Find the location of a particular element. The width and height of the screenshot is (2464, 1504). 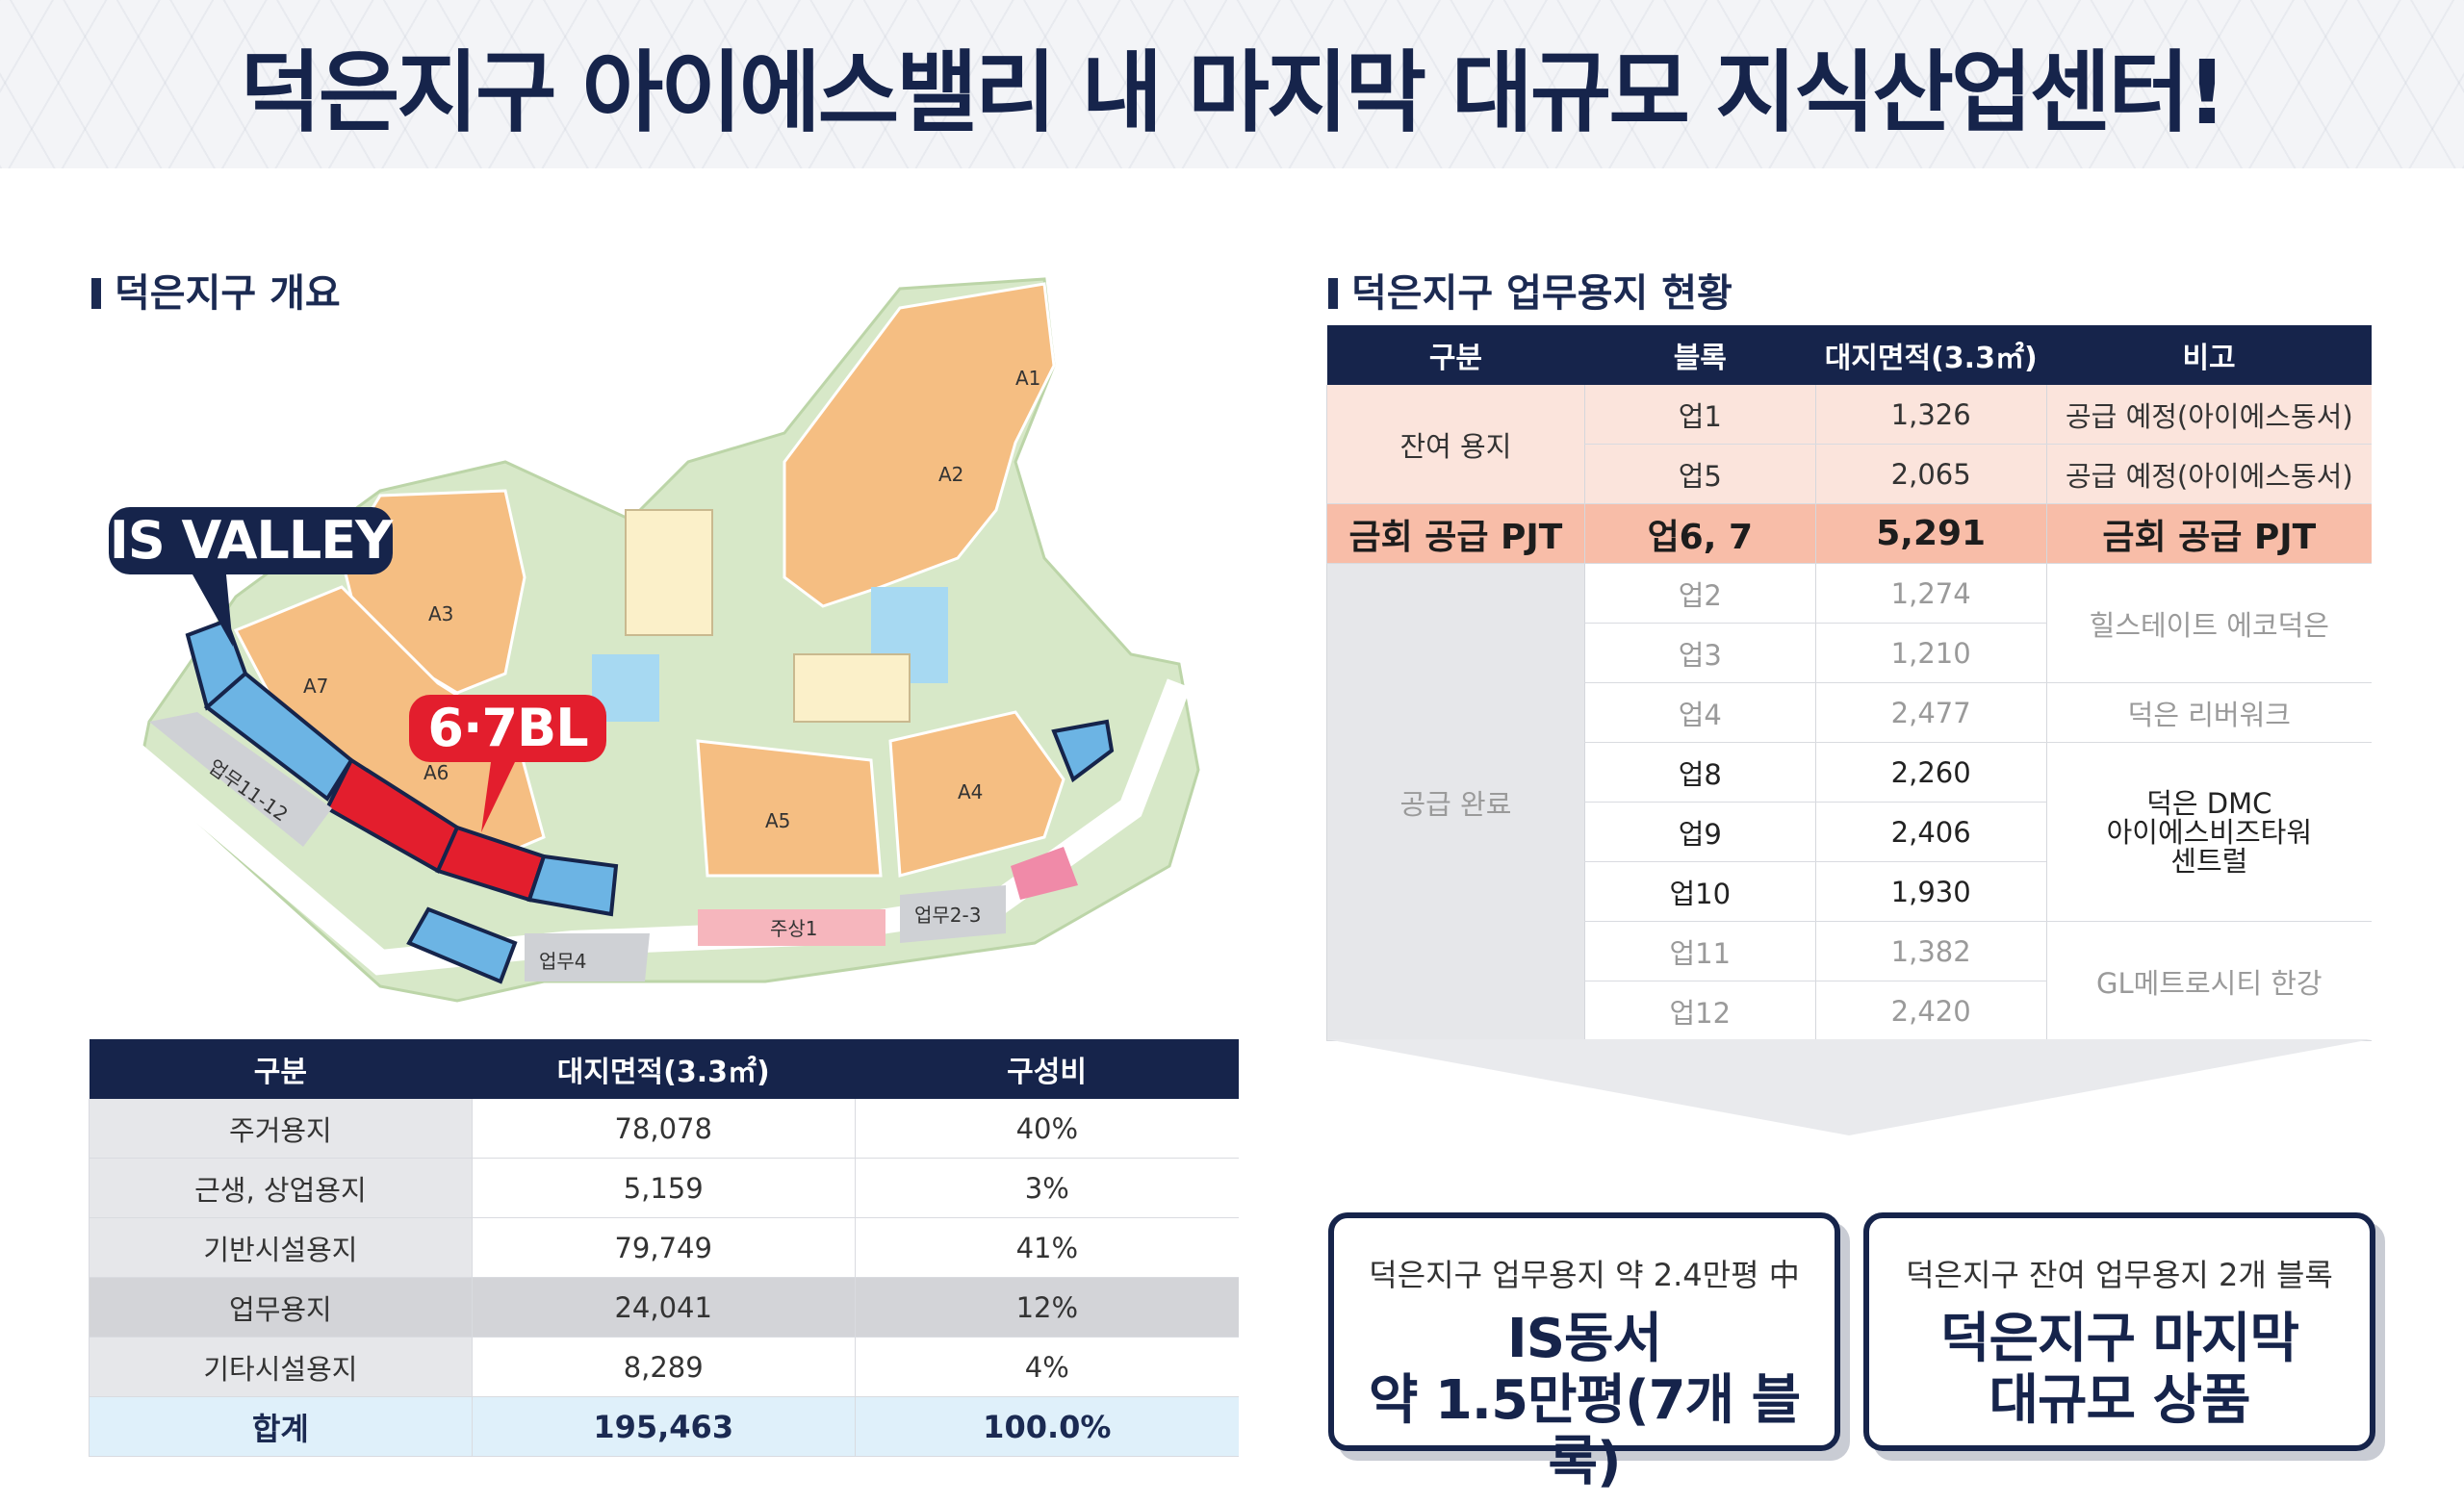

header-cell: 비고 is located at coordinates (2209, 355).